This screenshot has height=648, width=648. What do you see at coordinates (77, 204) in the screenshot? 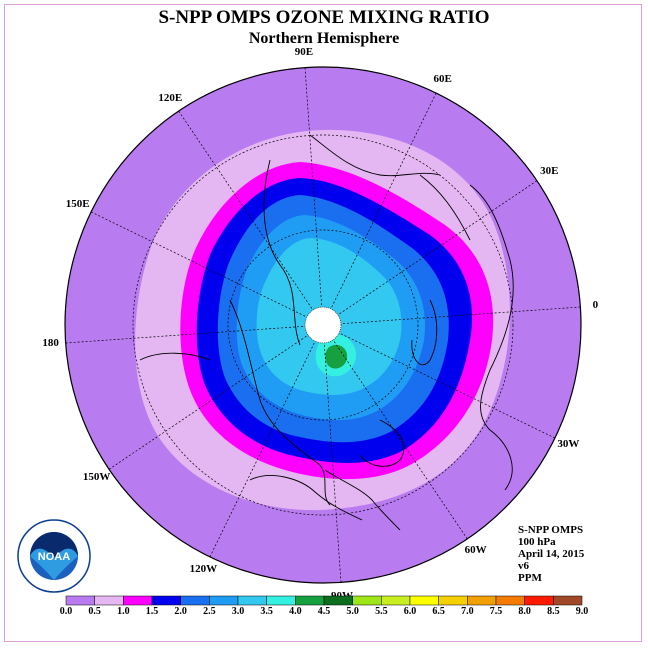
I see `longitude-label: 150E` at bounding box center [77, 204].